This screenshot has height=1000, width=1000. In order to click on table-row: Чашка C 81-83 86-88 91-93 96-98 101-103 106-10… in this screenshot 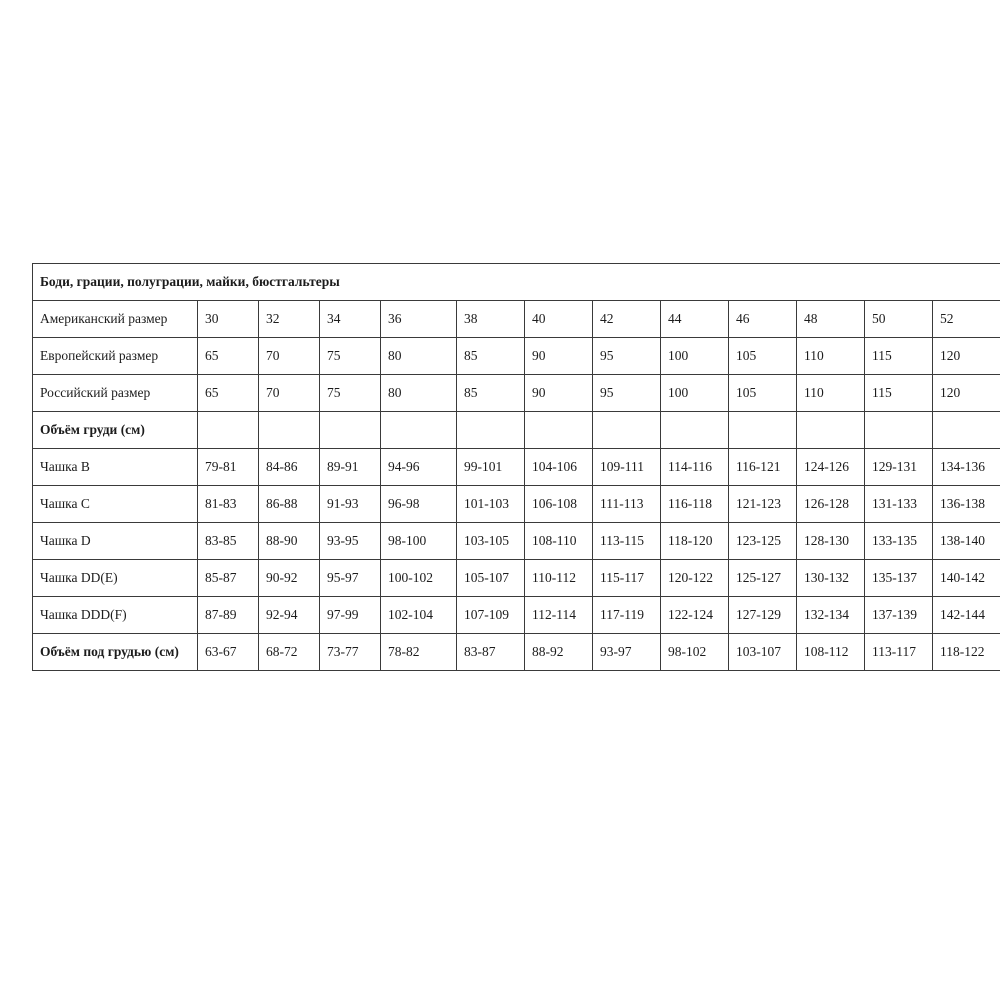, I will do `click(516, 504)`.